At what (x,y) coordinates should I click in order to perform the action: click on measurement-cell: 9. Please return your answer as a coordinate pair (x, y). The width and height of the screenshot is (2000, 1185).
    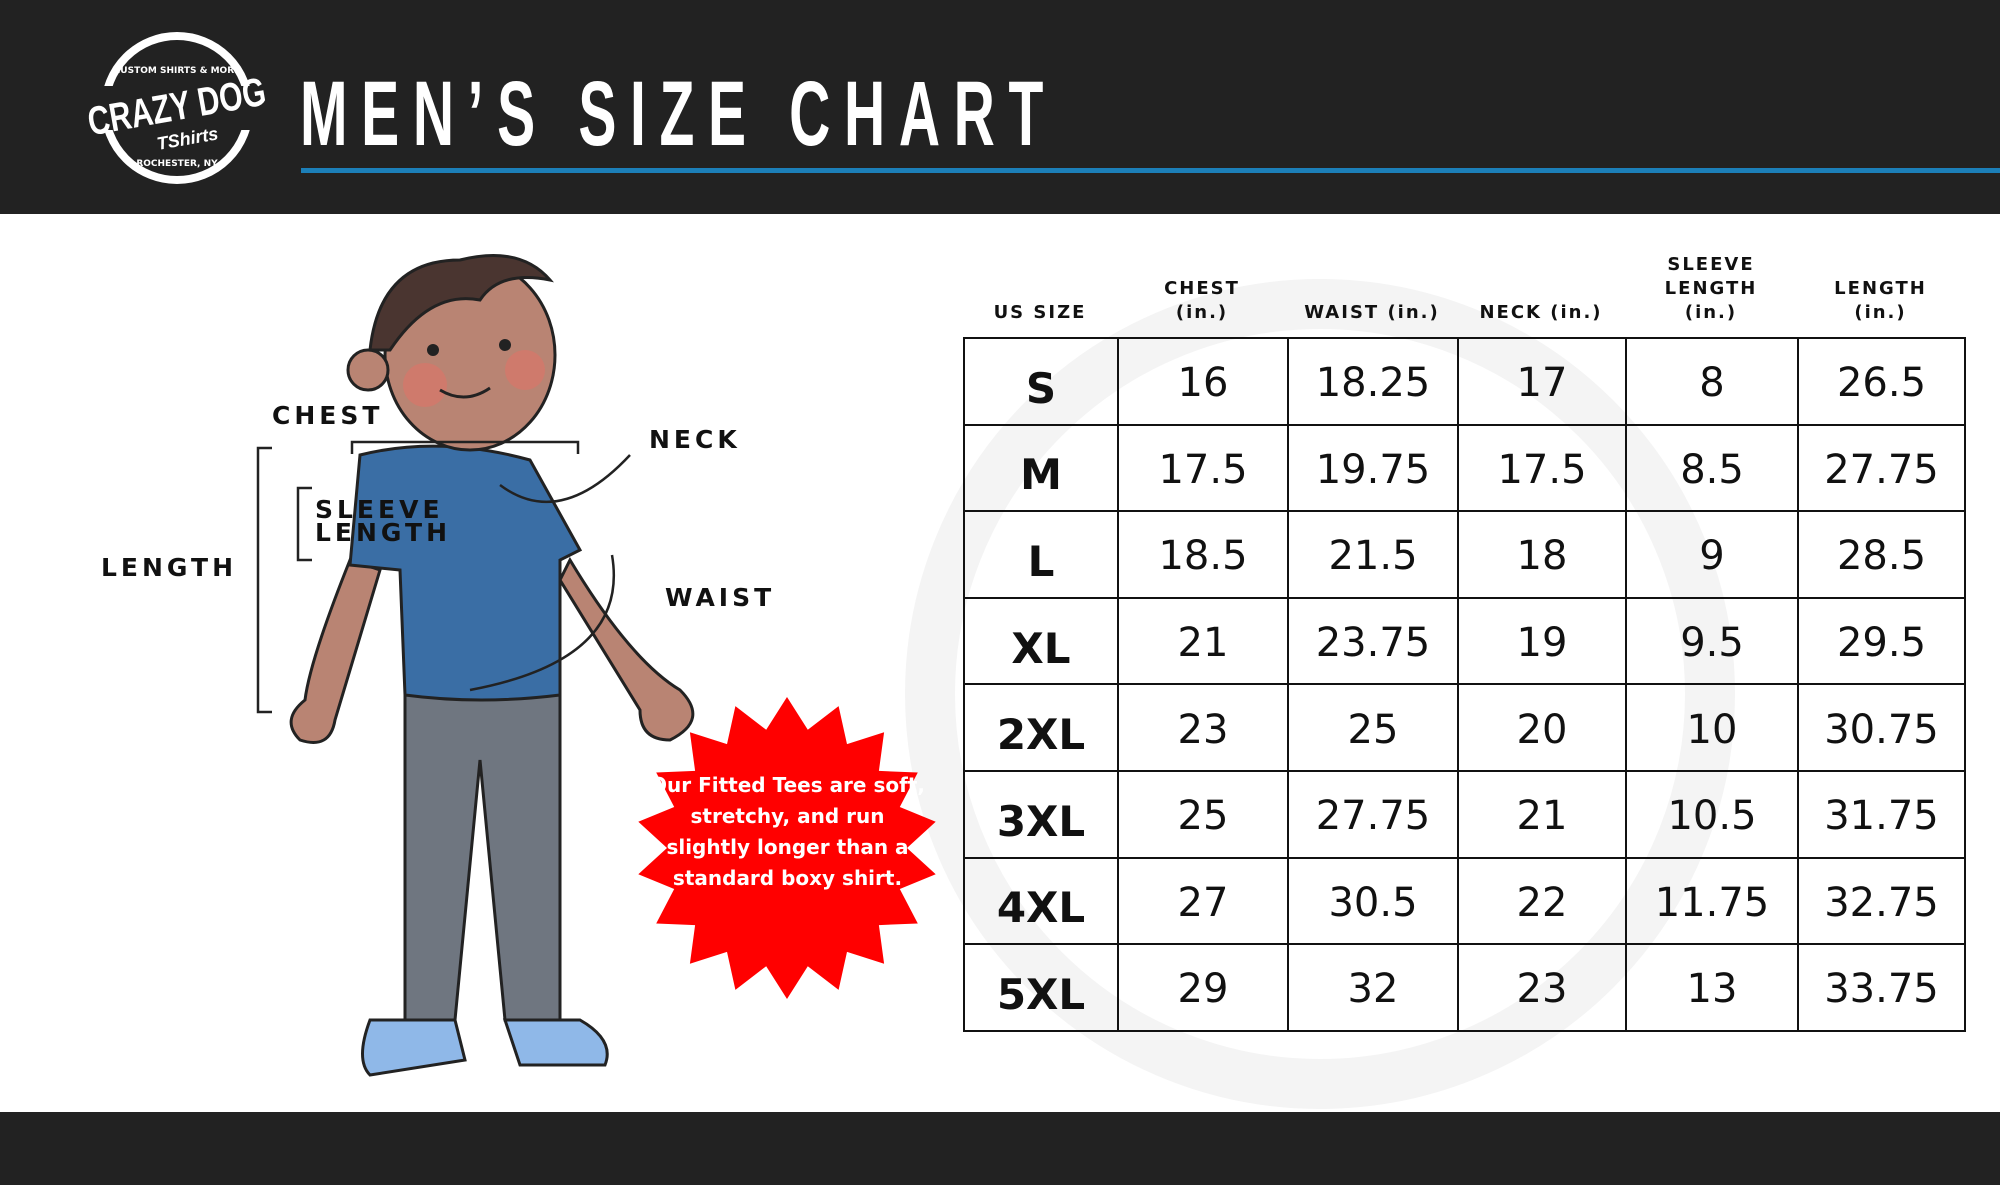
    Looking at the image, I should click on (1712, 554).